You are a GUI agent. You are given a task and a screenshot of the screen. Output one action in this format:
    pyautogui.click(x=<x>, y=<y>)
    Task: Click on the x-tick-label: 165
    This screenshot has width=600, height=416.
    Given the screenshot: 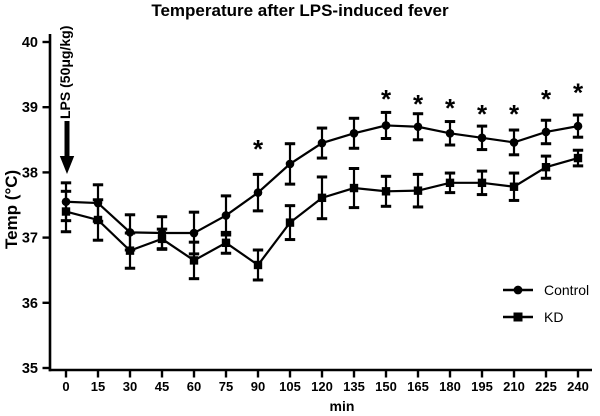 What is the action you would take?
    pyautogui.click(x=418, y=386)
    